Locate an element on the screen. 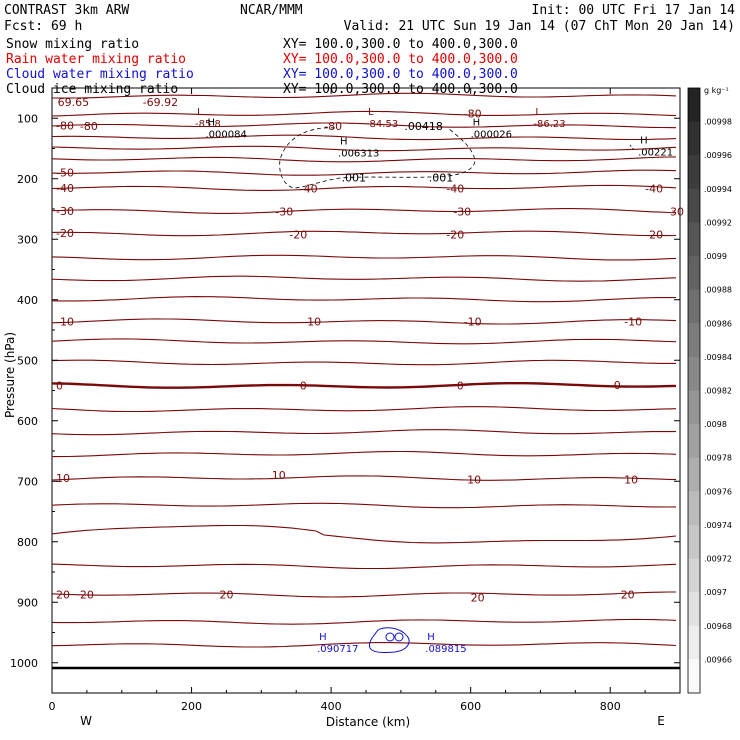 Image resolution: width=740 pixels, height=740 pixels. colorbar-tick-label: .00974 is located at coordinates (718, 525).